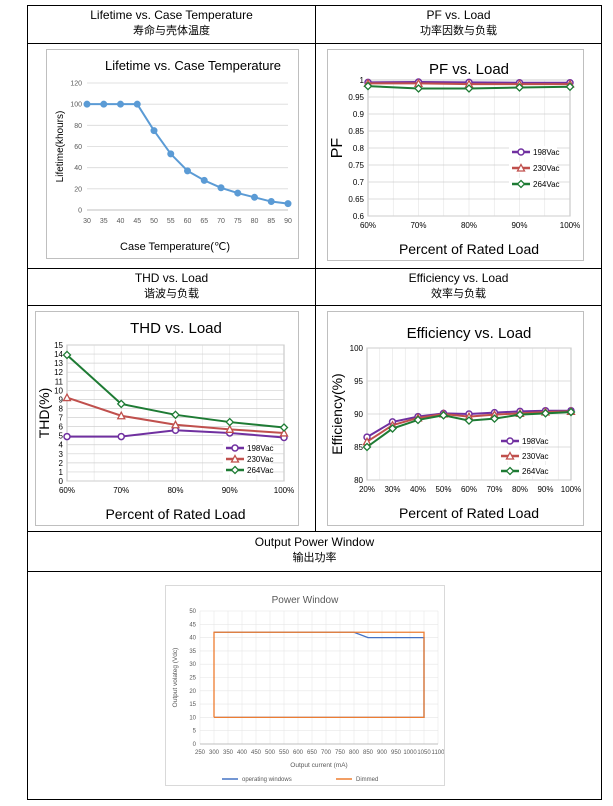 The image size is (613, 806). What do you see at coordinates (61, 418) in the screenshot?
I see `y-tick-label: 7` at bounding box center [61, 418].